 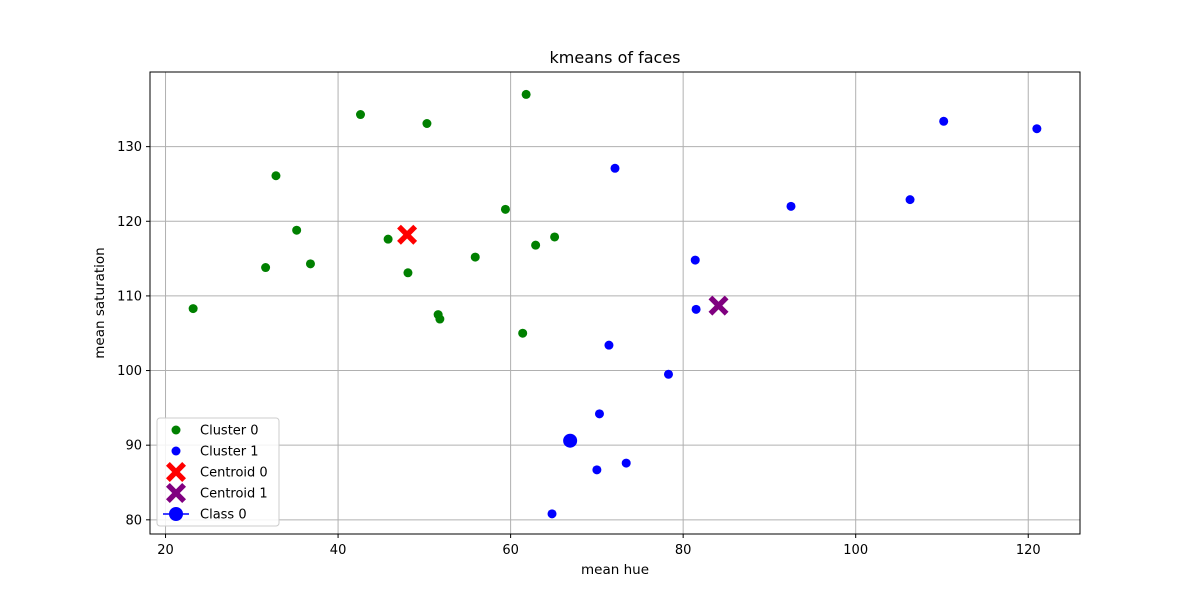 I want to click on x-tick-label: 120, so click(x=1028, y=550).